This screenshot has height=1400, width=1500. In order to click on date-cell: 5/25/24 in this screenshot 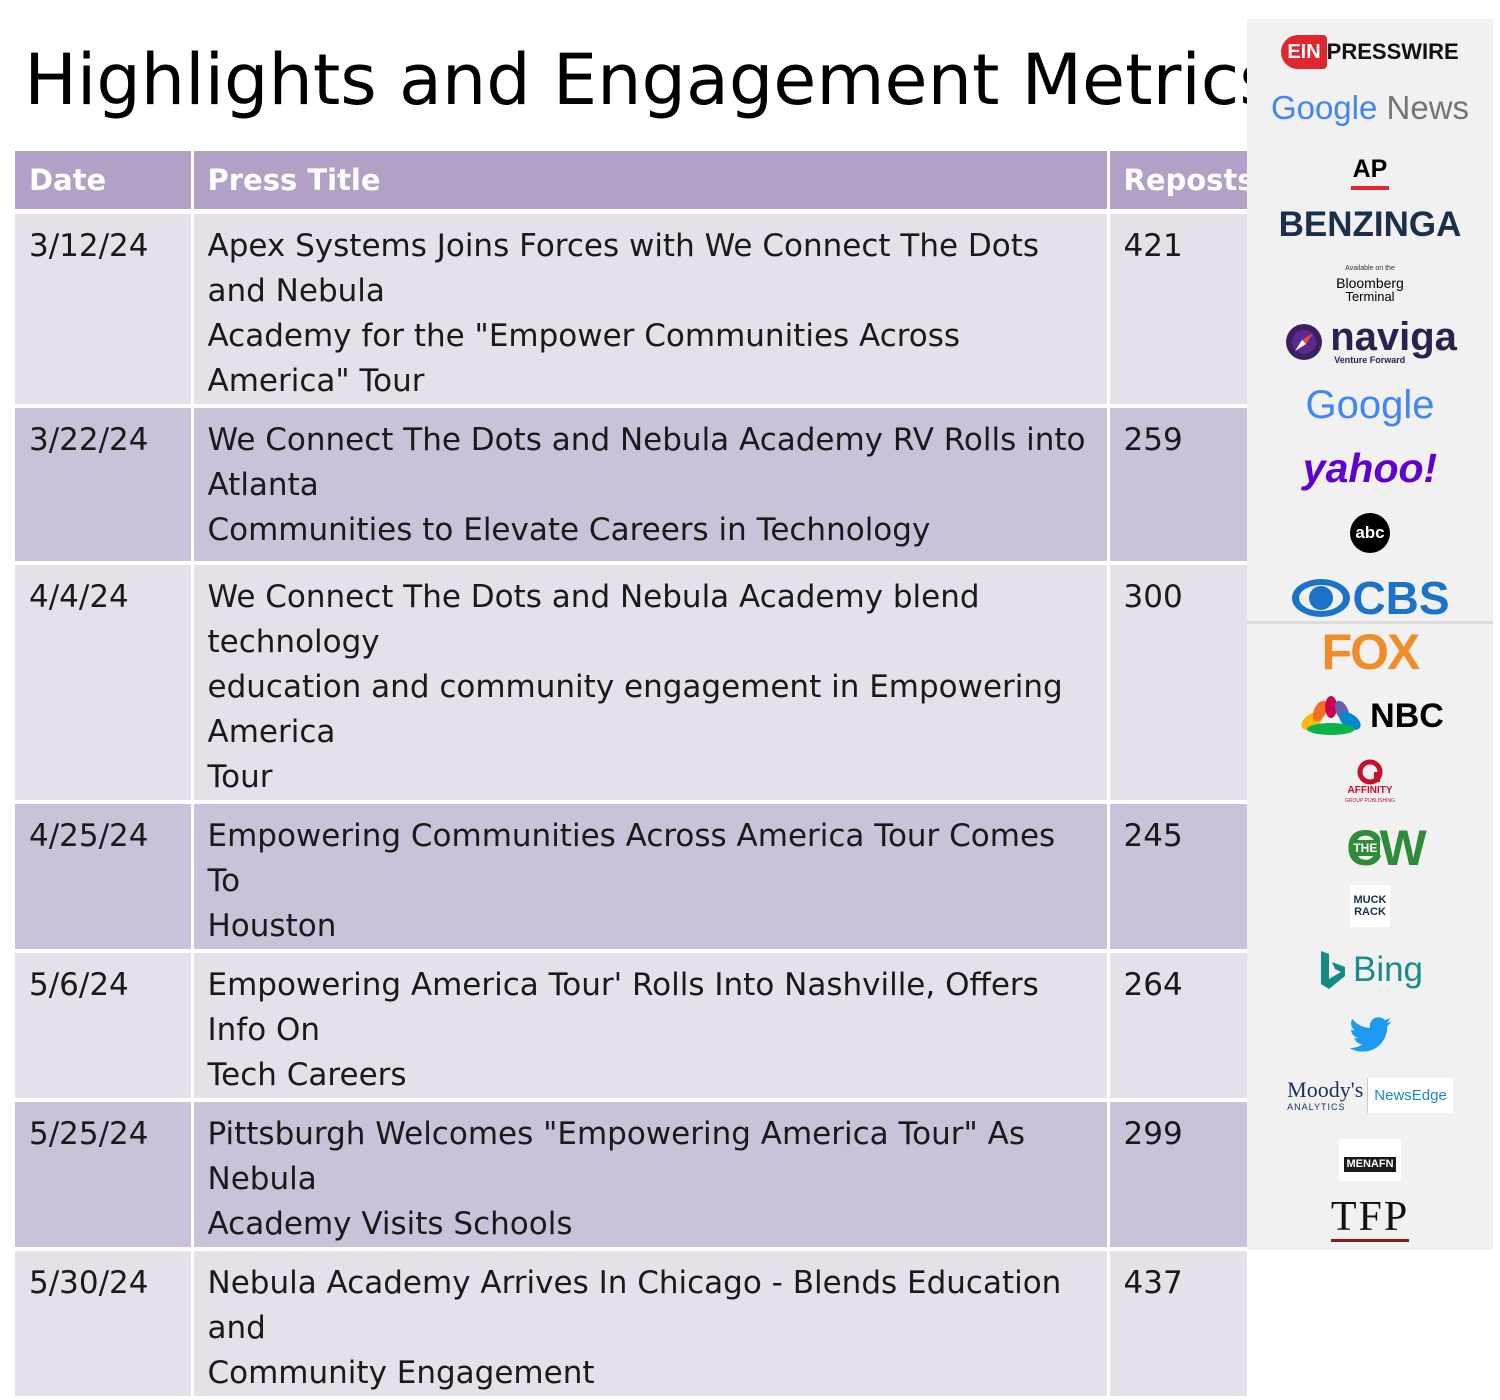, I will do `click(104, 1175)`.